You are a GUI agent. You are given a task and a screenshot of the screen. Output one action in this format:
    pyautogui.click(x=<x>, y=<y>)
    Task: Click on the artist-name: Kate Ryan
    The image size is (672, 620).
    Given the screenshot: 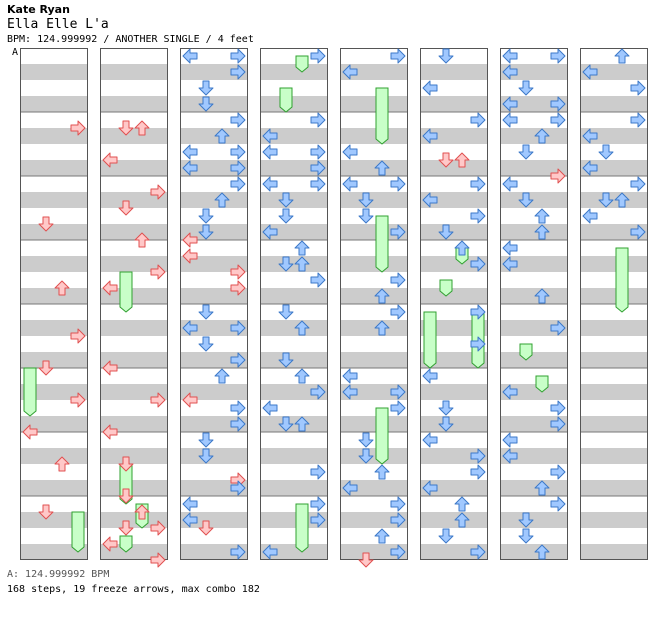 What is the action you would take?
    pyautogui.click(x=38, y=9)
    